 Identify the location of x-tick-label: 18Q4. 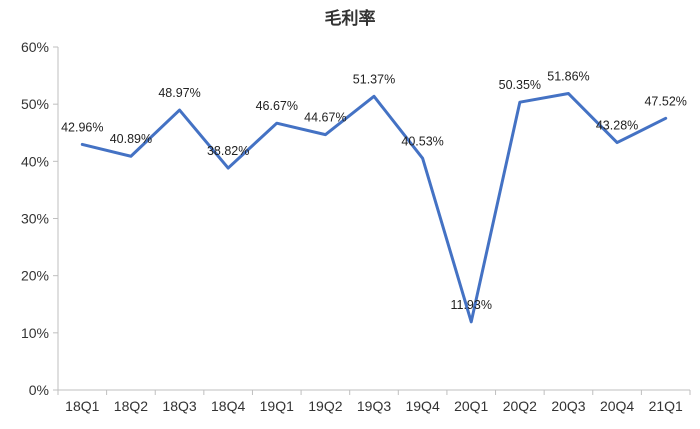
(228, 406).